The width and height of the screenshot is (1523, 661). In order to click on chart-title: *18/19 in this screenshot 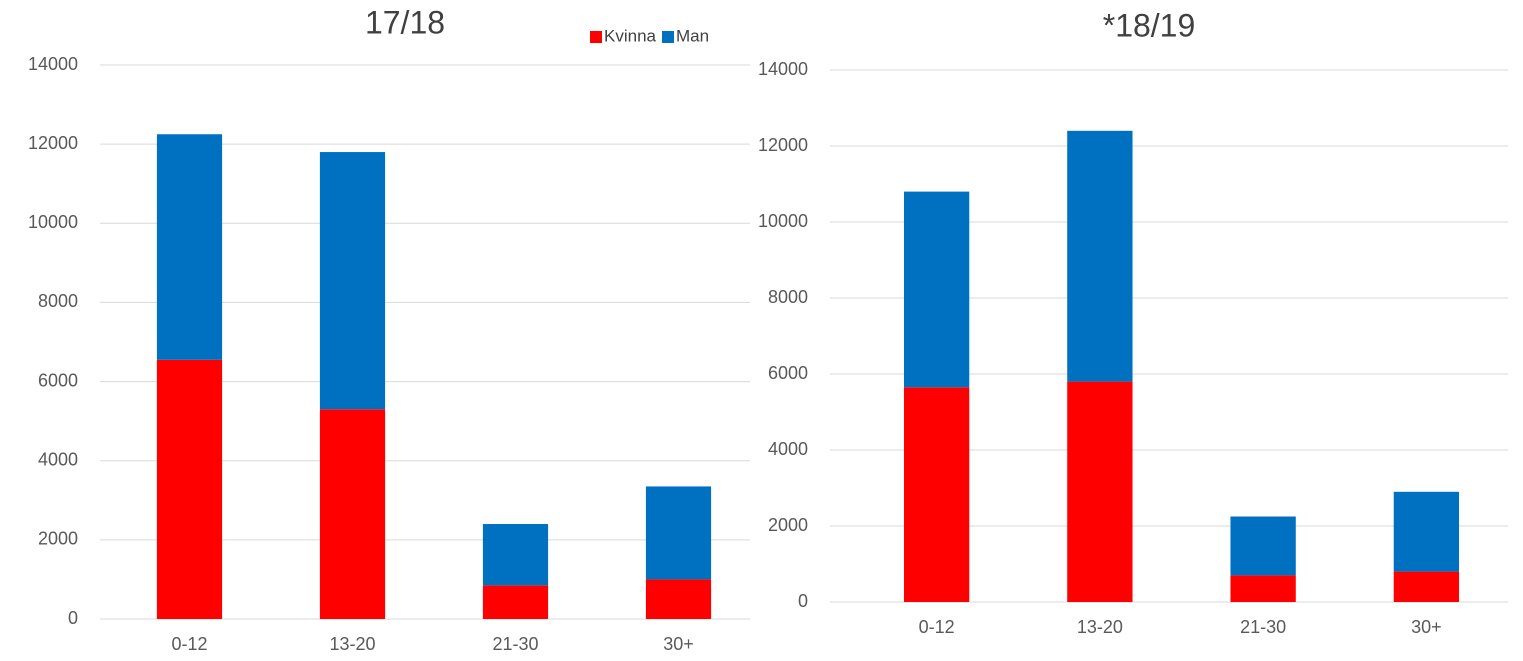, I will do `click(1149, 25)`.